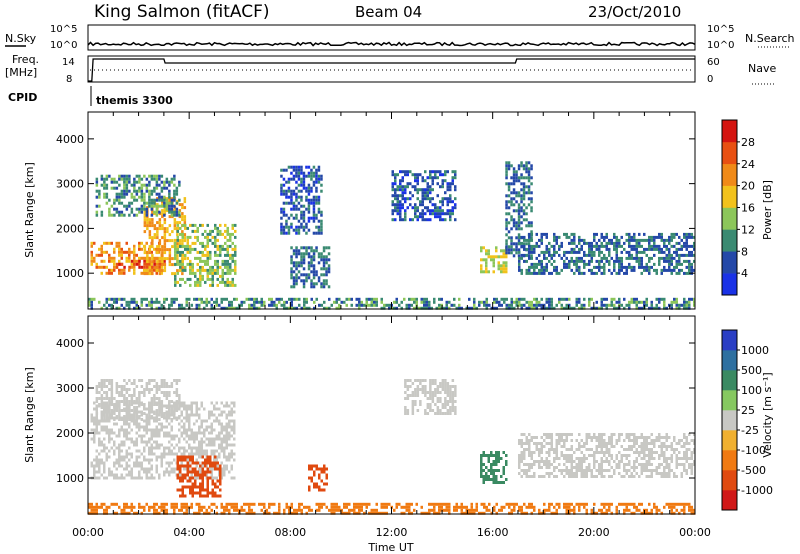  I want to click on x-axis-label: Time UT, so click(390, 547).